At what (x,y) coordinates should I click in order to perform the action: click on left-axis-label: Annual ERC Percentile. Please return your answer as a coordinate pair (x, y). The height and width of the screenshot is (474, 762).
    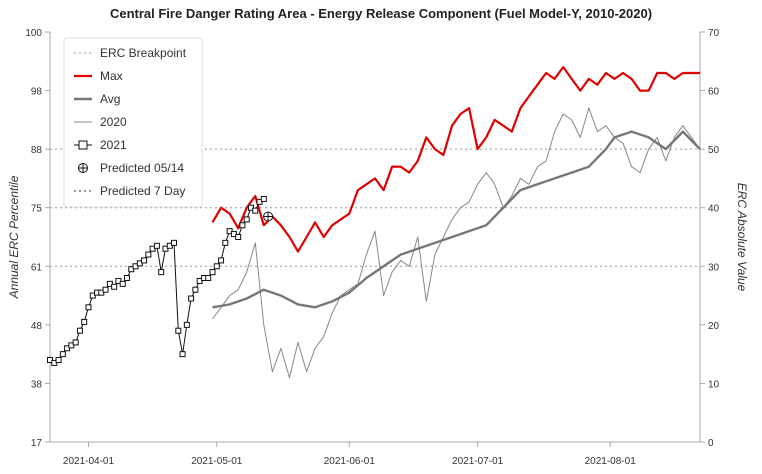
    Looking at the image, I should click on (14, 237).